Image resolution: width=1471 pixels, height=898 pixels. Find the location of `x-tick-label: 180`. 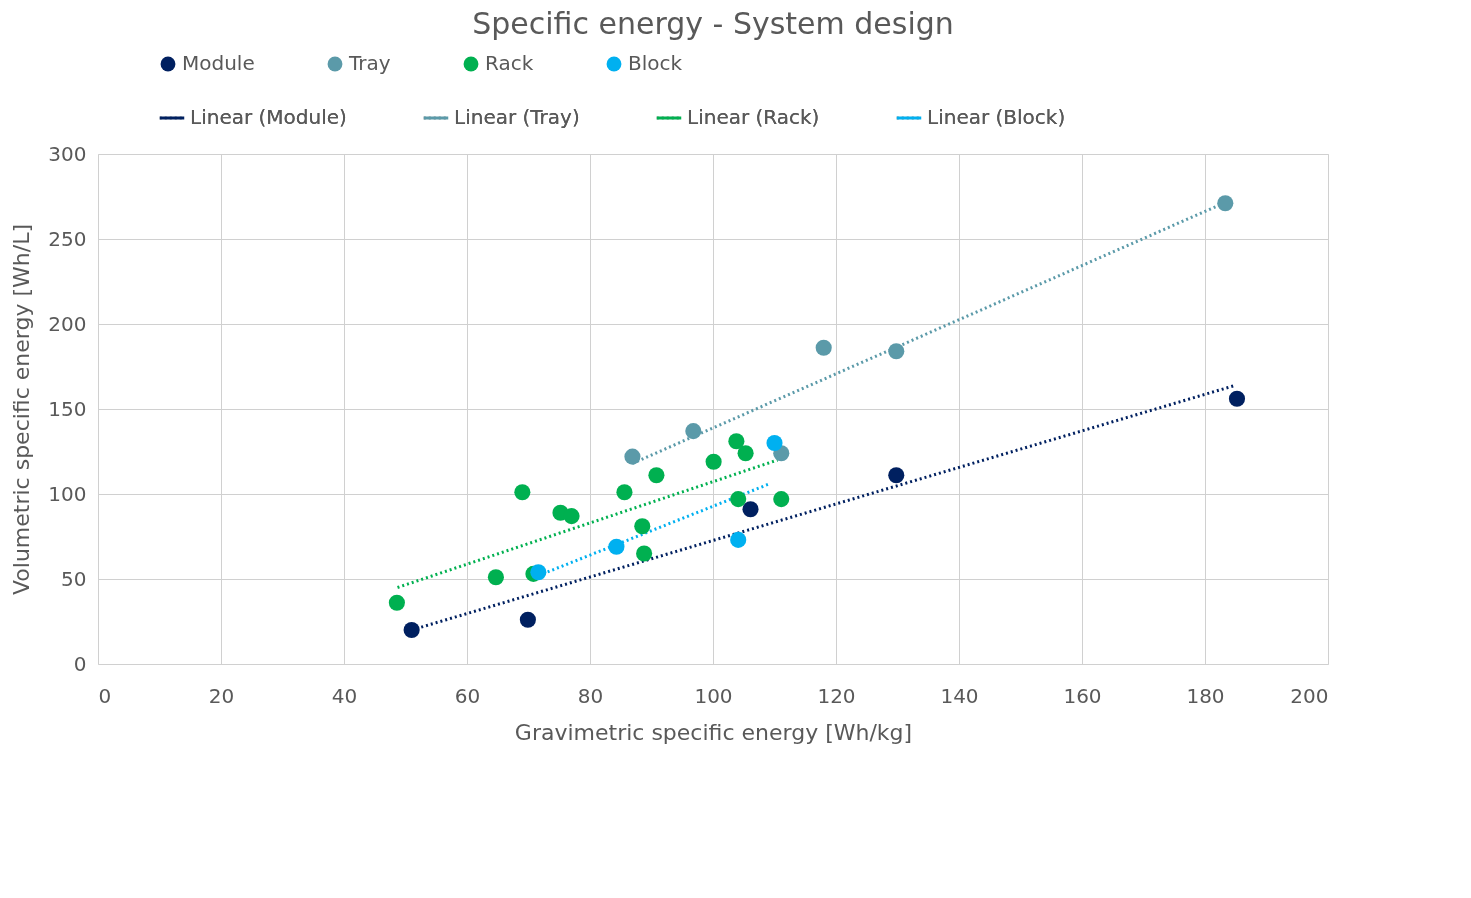

x-tick-label: 180 is located at coordinates (1205, 695).